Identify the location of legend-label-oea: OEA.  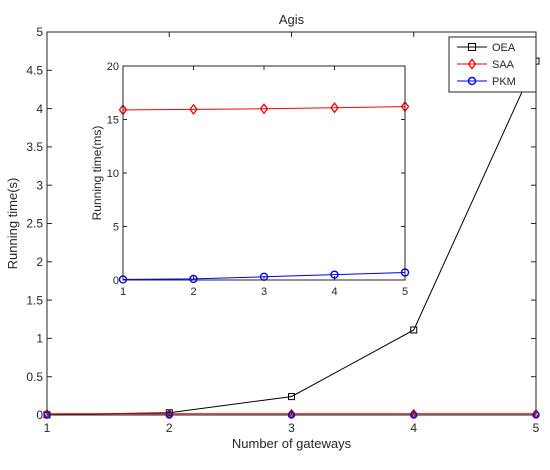
(504, 48).